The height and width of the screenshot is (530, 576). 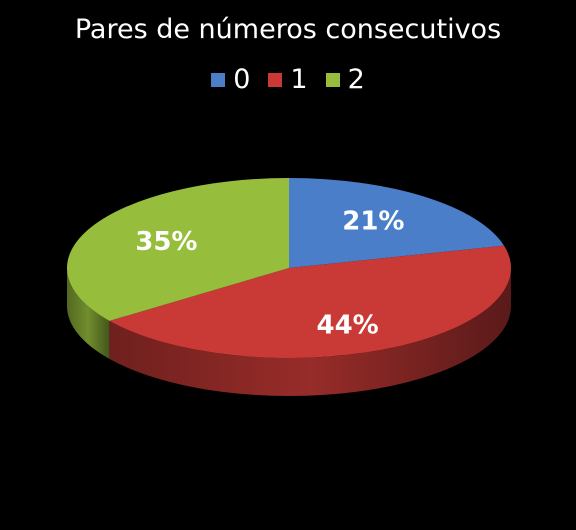 I want to click on legend-item-2: 2, so click(x=345, y=80).